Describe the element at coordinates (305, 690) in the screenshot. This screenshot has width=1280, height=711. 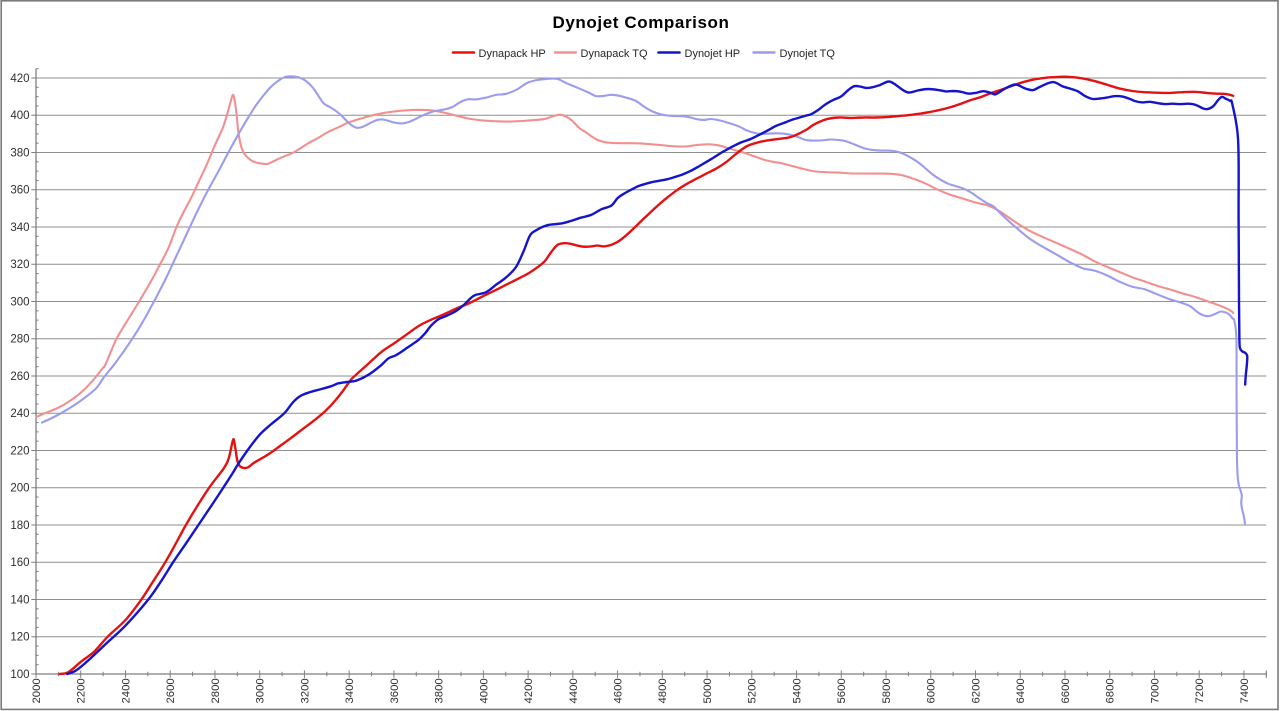
I see `svg-text: 3200` at that location.